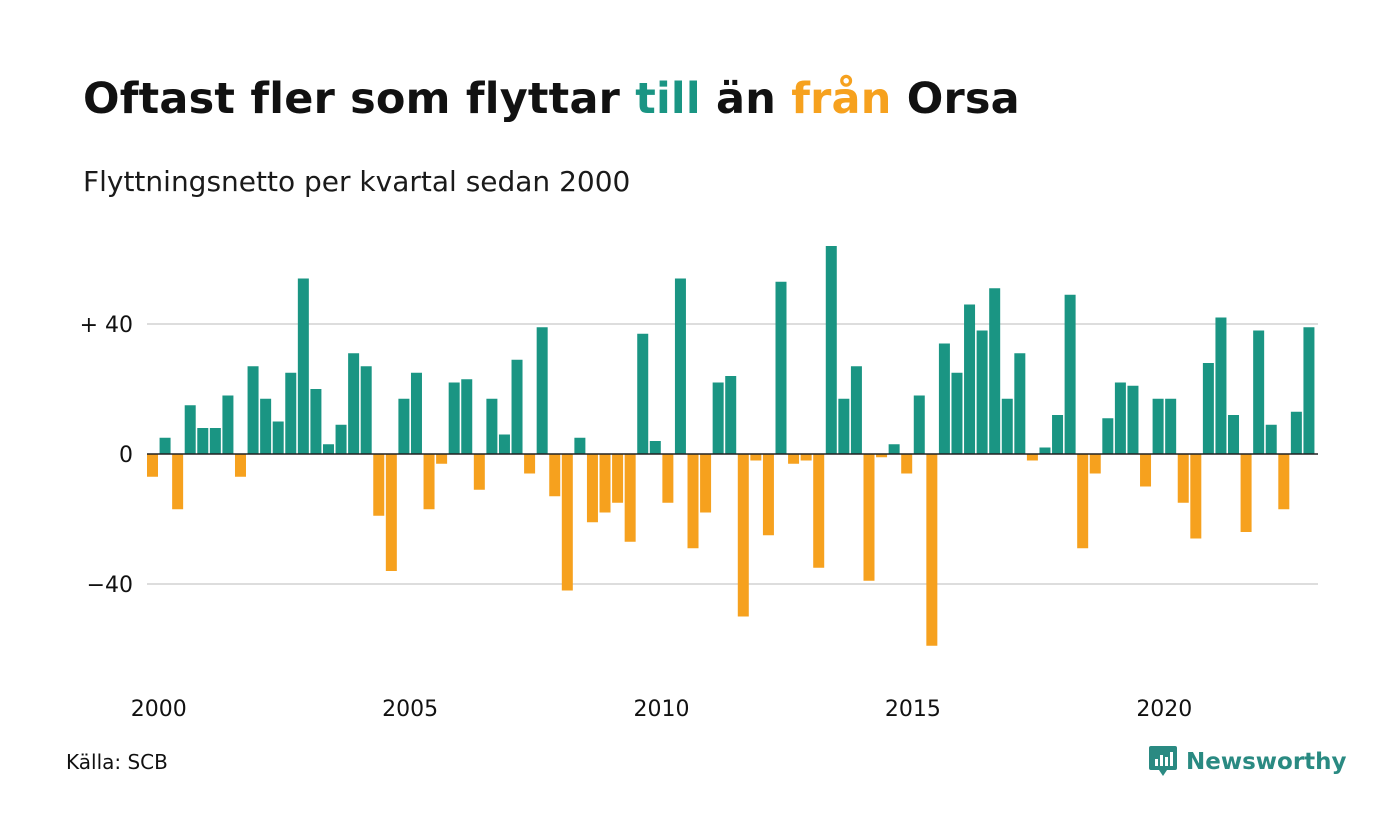  What do you see at coordinates (1266, 762) in the screenshot?
I see `brand-name: Newsworthy` at bounding box center [1266, 762].